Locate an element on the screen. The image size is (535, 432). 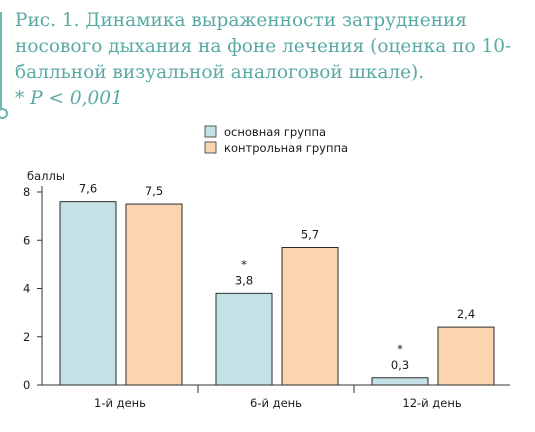
legend-label-1: контрольная группа is located at coordinates (286, 148).